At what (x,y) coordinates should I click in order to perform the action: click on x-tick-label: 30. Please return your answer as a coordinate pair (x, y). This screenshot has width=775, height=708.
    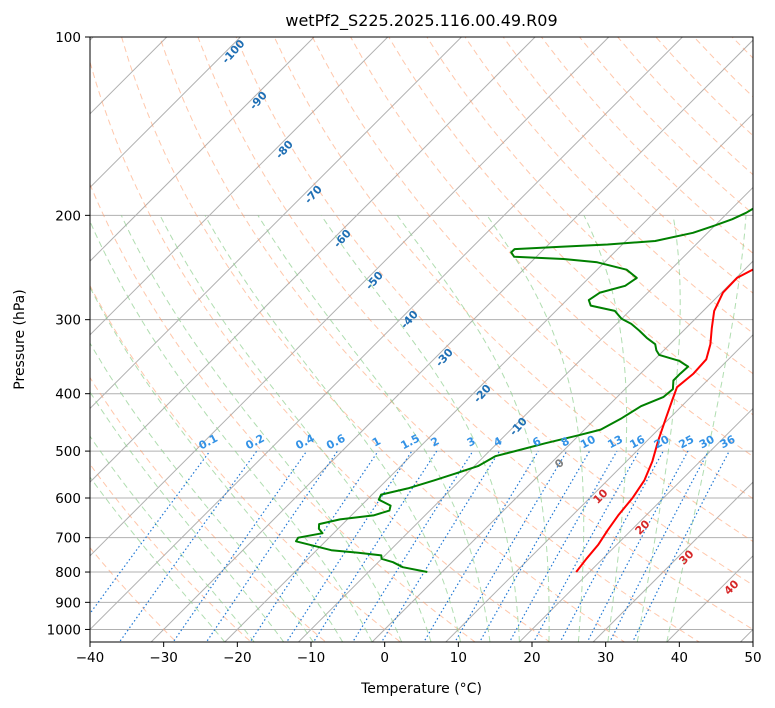
    Looking at the image, I should click on (605, 658).